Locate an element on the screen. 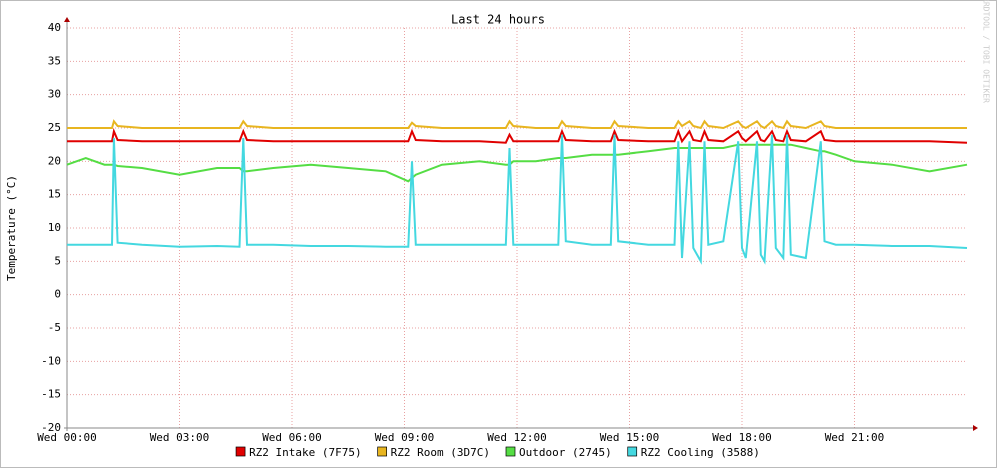 This screenshot has width=997, height=468. y-tick-label: 0 is located at coordinates (57, 294).